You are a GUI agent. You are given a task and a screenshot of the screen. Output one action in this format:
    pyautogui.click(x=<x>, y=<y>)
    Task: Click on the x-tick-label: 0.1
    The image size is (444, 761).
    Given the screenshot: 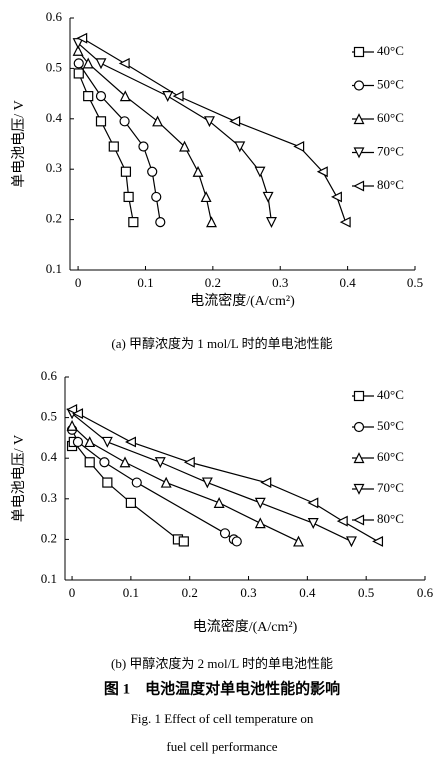 What is the action you would take?
    pyautogui.click(x=131, y=592)
    